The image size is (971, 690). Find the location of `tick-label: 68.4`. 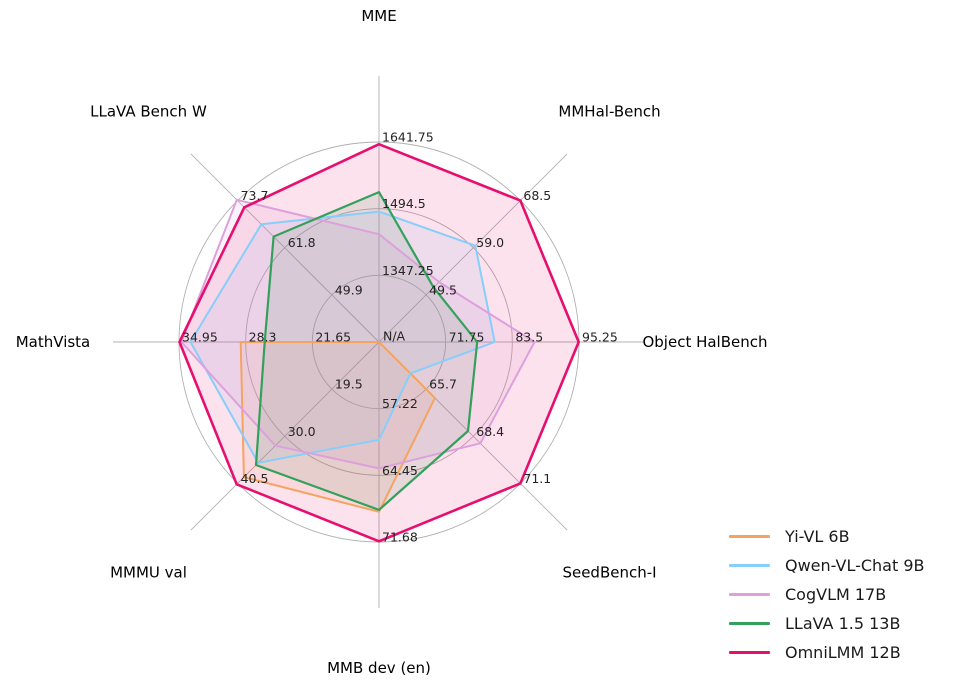

tick-label: 68.4 is located at coordinates (490, 431).